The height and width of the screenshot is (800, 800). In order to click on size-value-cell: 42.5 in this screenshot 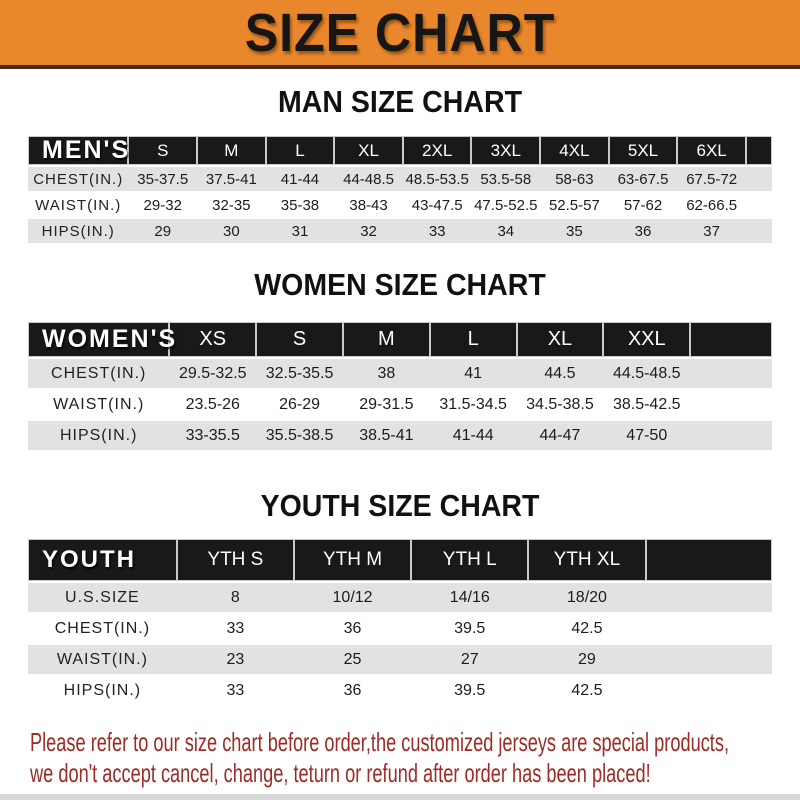, I will do `click(587, 691)`.